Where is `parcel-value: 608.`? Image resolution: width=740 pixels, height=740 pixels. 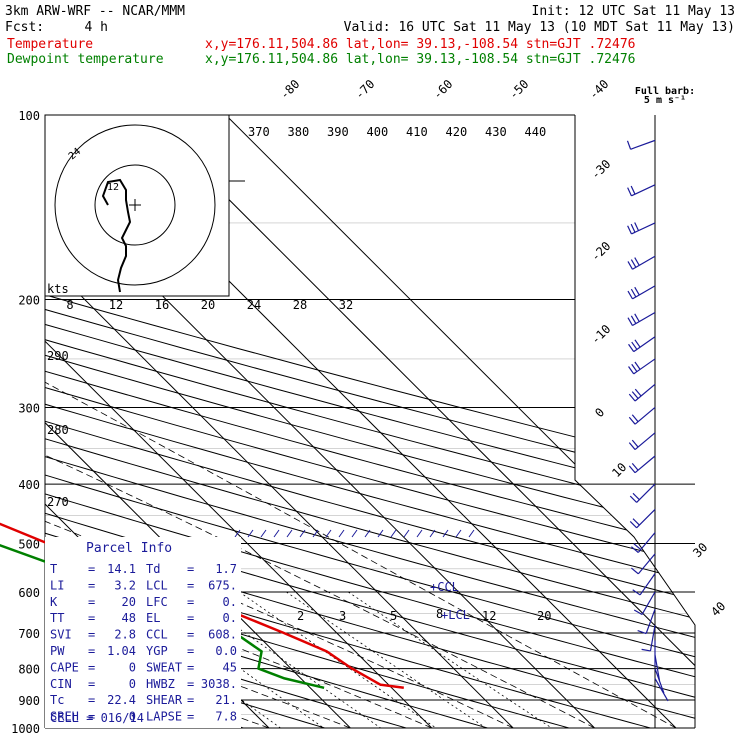 parcel-value: 608. is located at coordinates (222, 635).